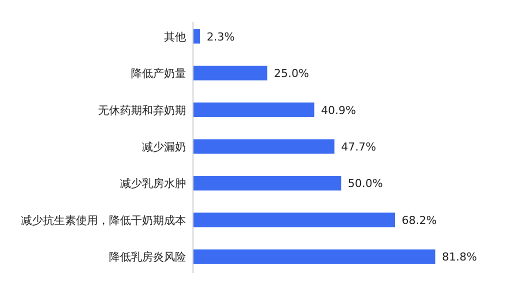  I want to click on data-label: 68.2%, so click(419, 220).